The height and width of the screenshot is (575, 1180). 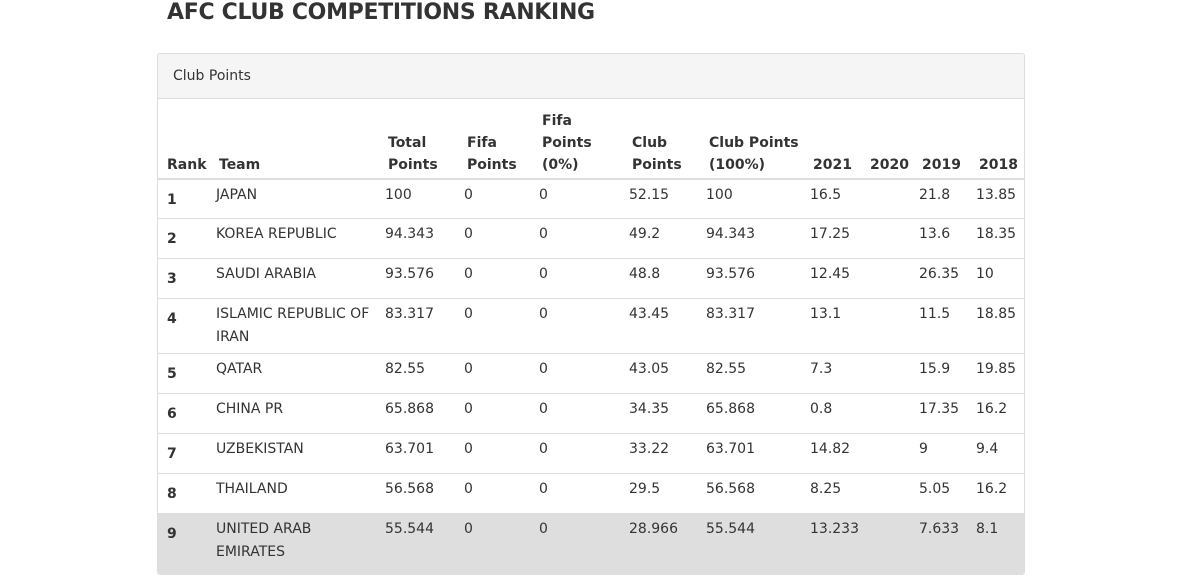 What do you see at coordinates (657, 154) in the screenshot?
I see `column-header: Club Points` at bounding box center [657, 154].